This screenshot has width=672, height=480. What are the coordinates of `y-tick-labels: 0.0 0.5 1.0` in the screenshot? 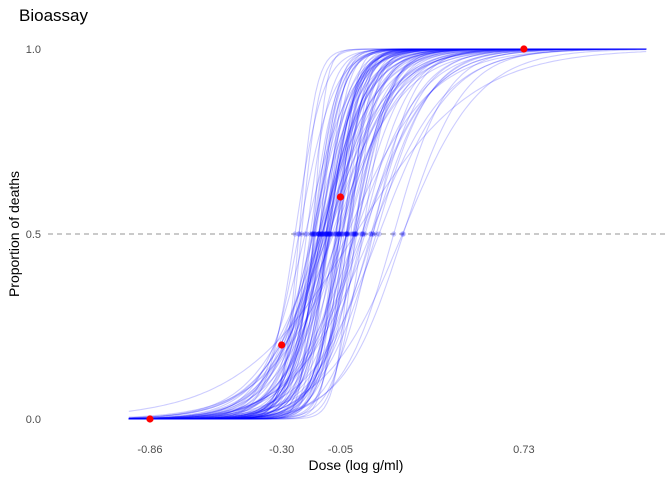 It's located at (33, 235).